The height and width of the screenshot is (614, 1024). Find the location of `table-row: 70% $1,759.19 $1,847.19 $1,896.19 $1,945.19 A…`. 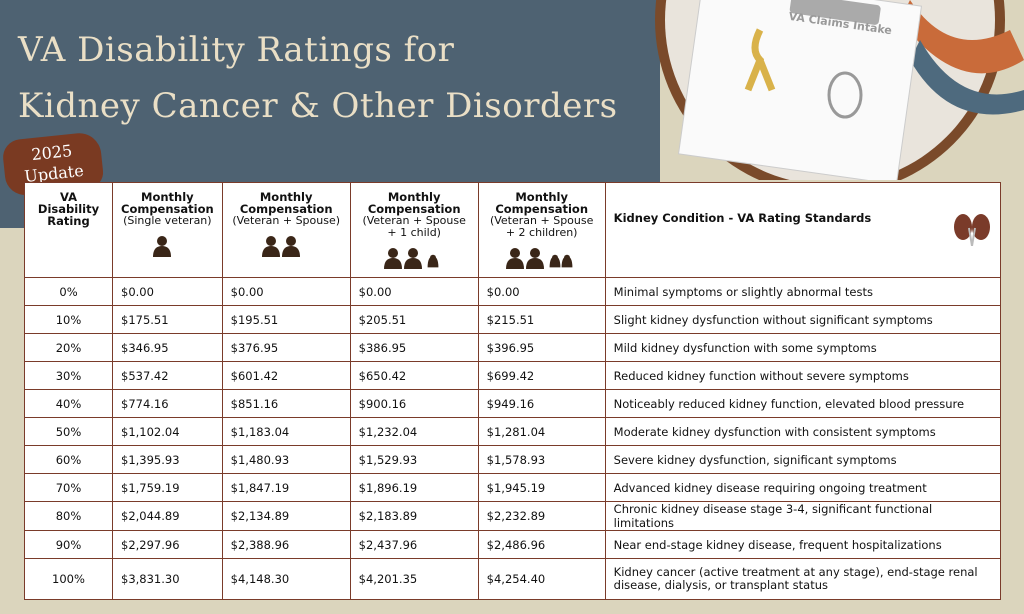

table-row: 70% $1,759.19 $1,847.19 $1,896.19 $1,945.19 A… is located at coordinates (512, 487).